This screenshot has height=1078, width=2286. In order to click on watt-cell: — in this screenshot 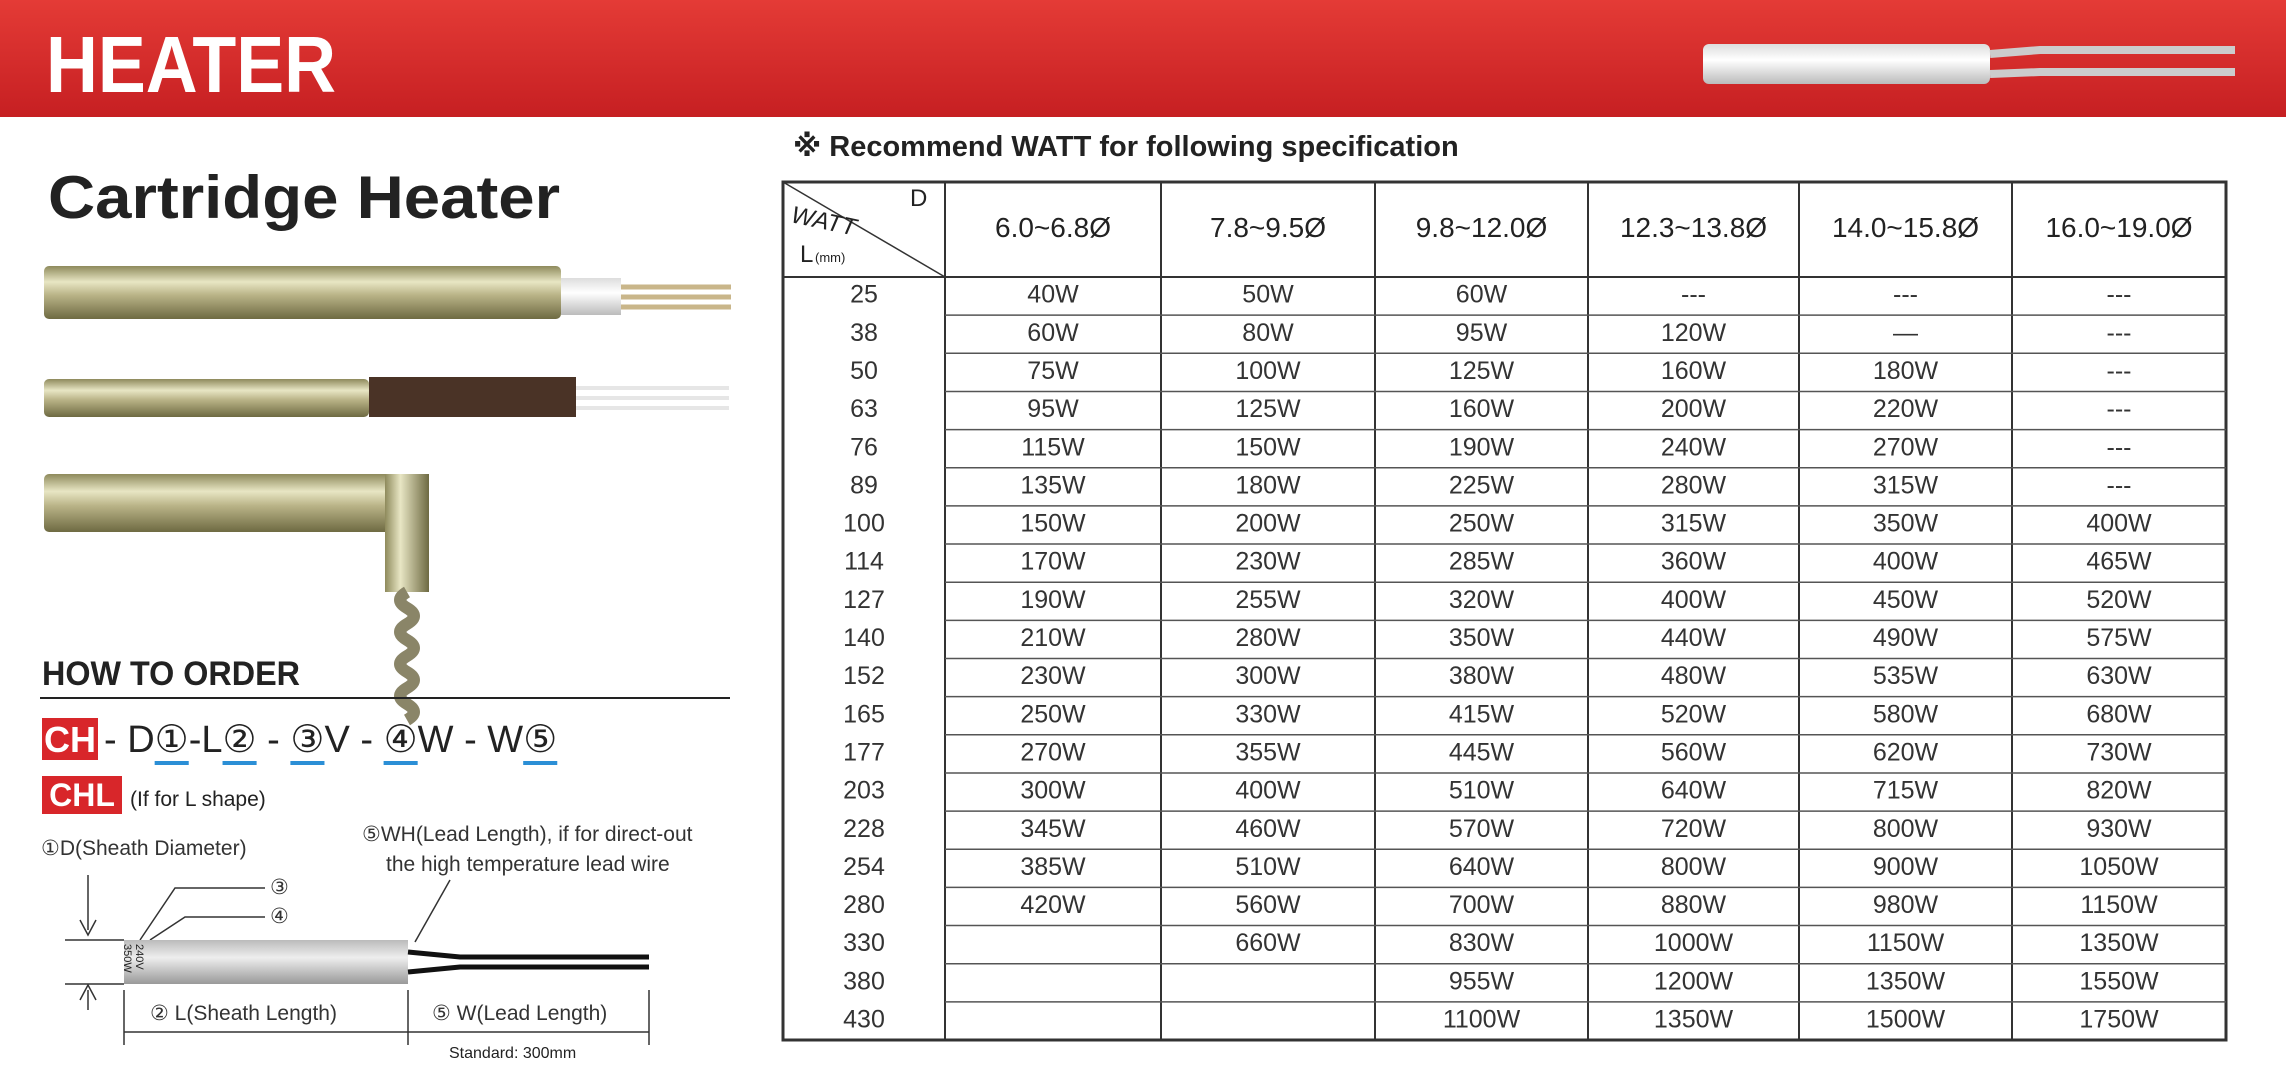, I will do `click(1905, 333)`.